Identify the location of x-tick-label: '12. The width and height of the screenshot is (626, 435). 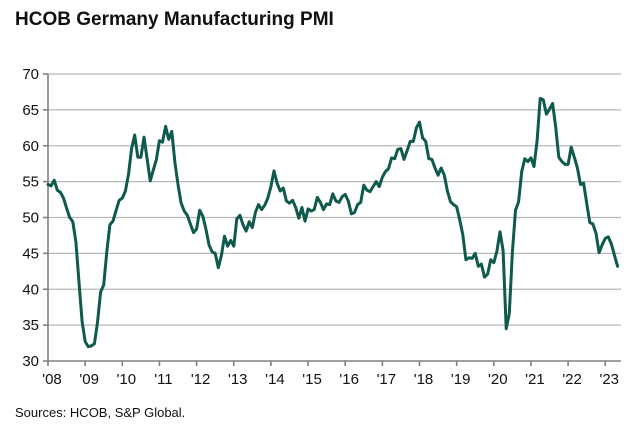
(201, 379).